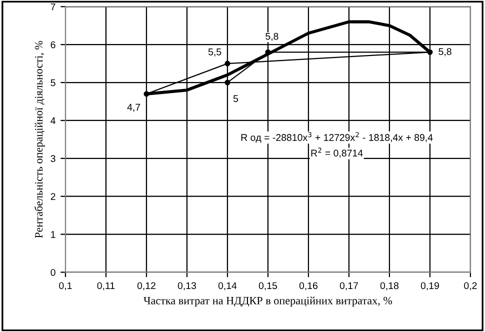 The width and height of the screenshot is (485, 332). I want to click on annotation: R$^{2}$ = 0,8714, so click(337, 153).